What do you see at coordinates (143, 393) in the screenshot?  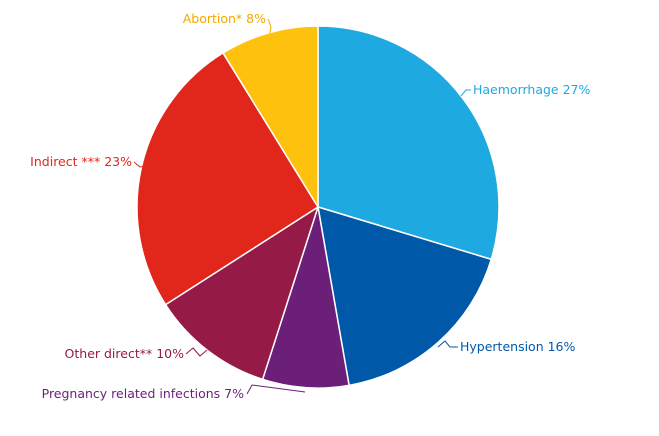 I see `slice-label: Pregnancy related infections 7%` at bounding box center [143, 393].